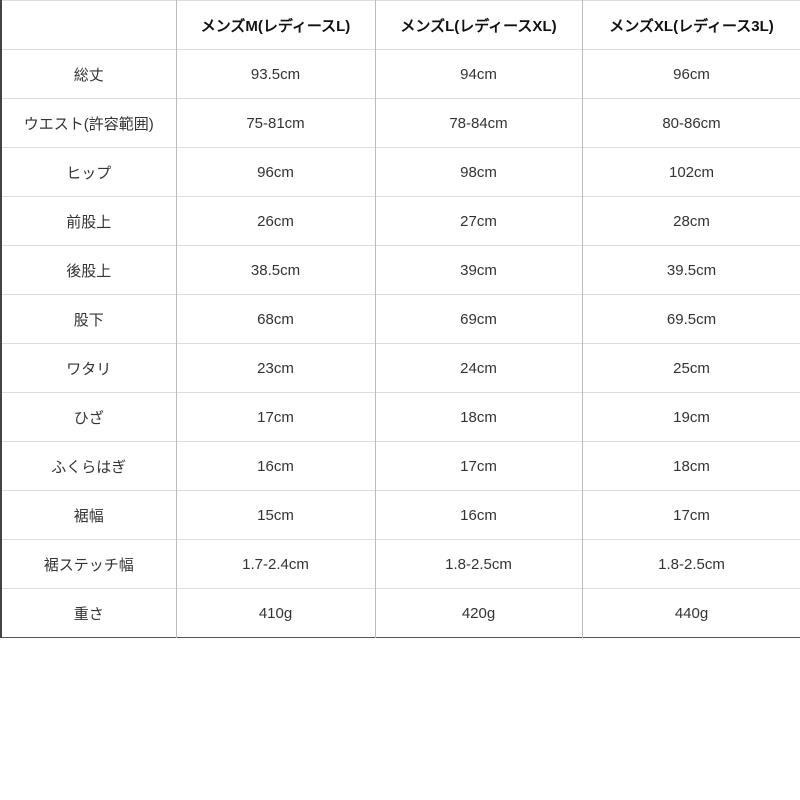 The image size is (800, 800). Describe the element at coordinates (690, 319) in the screenshot. I see `measurement-cell: 69.5cm` at that location.